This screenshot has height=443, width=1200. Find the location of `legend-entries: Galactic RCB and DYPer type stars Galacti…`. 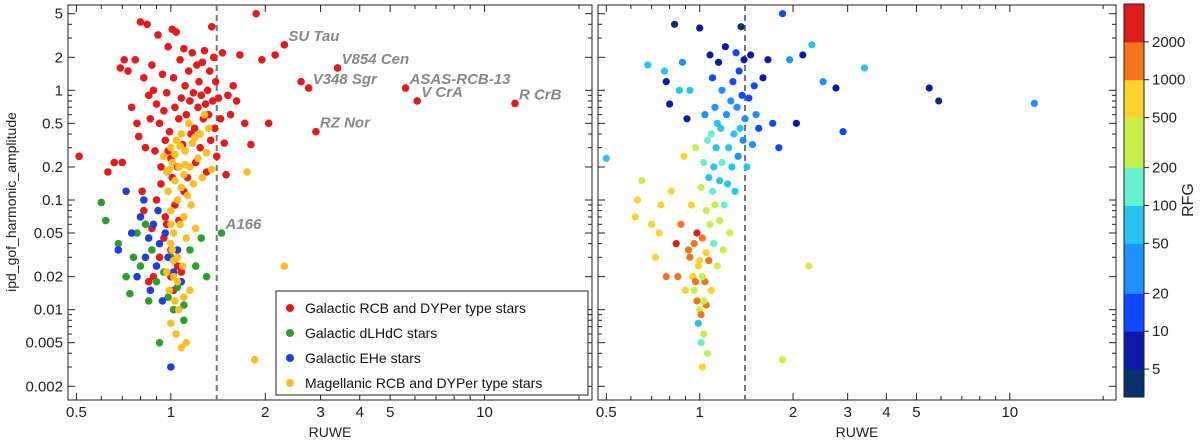

legend-entries: Galactic RCB and DYPer type stars Galacti… is located at coordinates (414, 345).